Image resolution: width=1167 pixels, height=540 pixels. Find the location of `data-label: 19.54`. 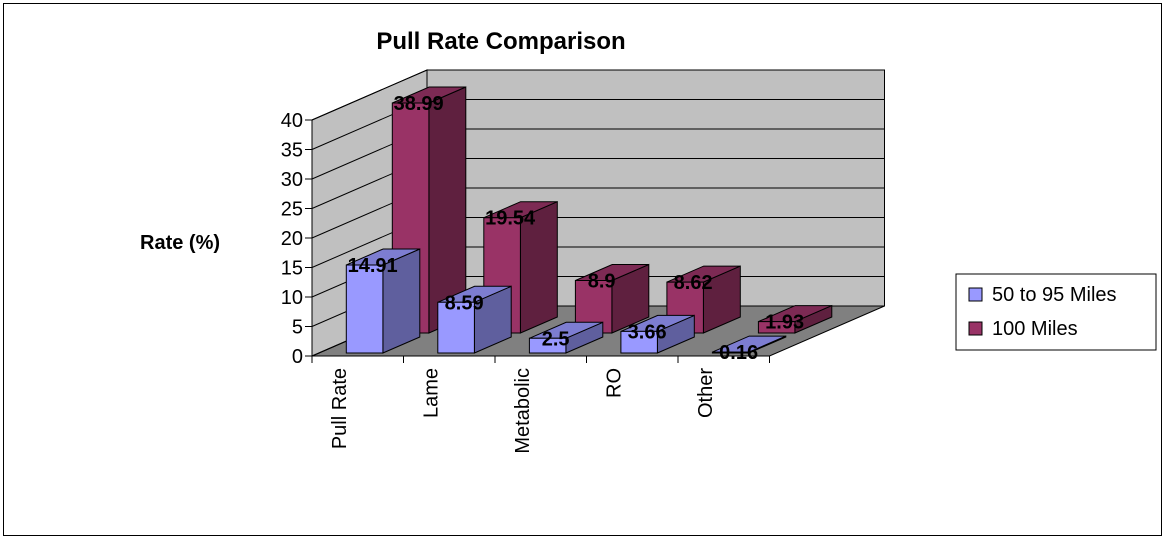

data-label: 19.54 is located at coordinates (510, 219).